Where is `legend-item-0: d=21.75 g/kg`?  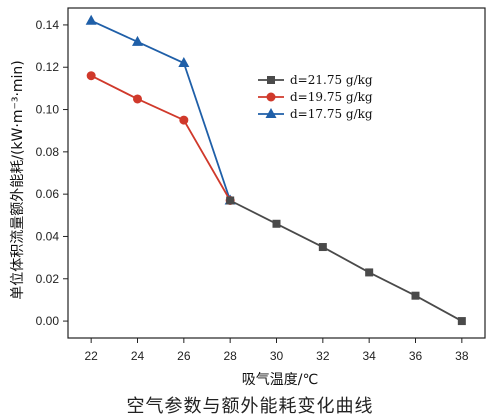 legend-item-0: d=21.75 g/kg is located at coordinates (315, 80).